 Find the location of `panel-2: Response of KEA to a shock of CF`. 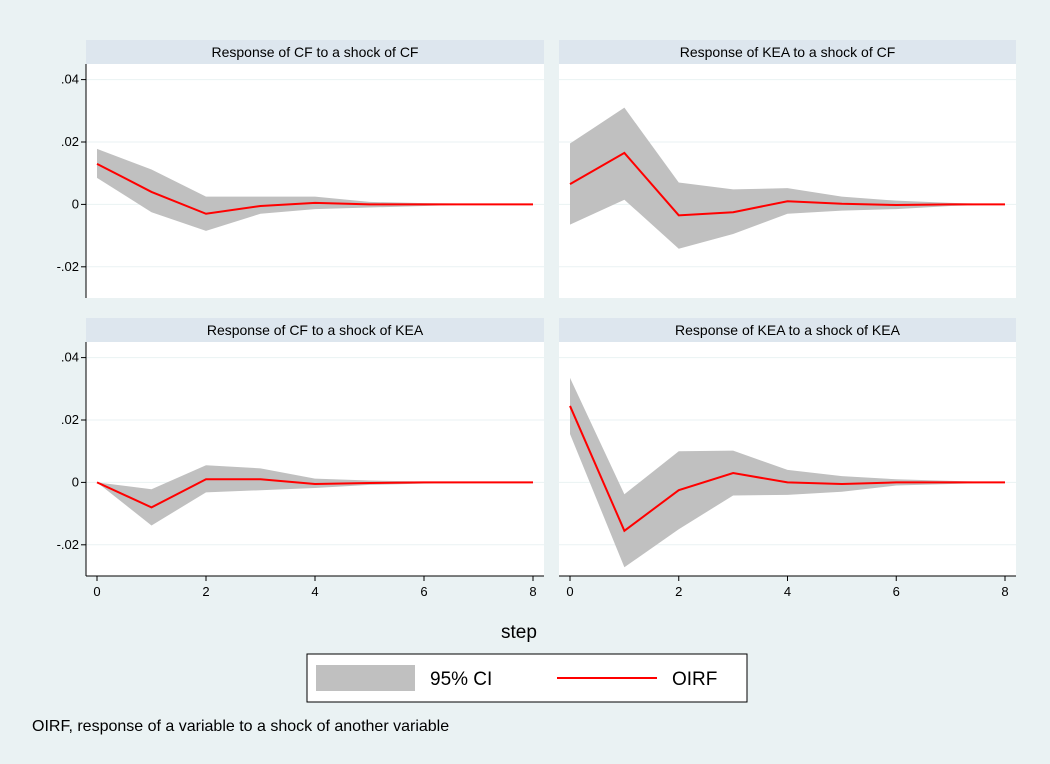

panel-2: Response of KEA to a shock of CF is located at coordinates (787, 169).